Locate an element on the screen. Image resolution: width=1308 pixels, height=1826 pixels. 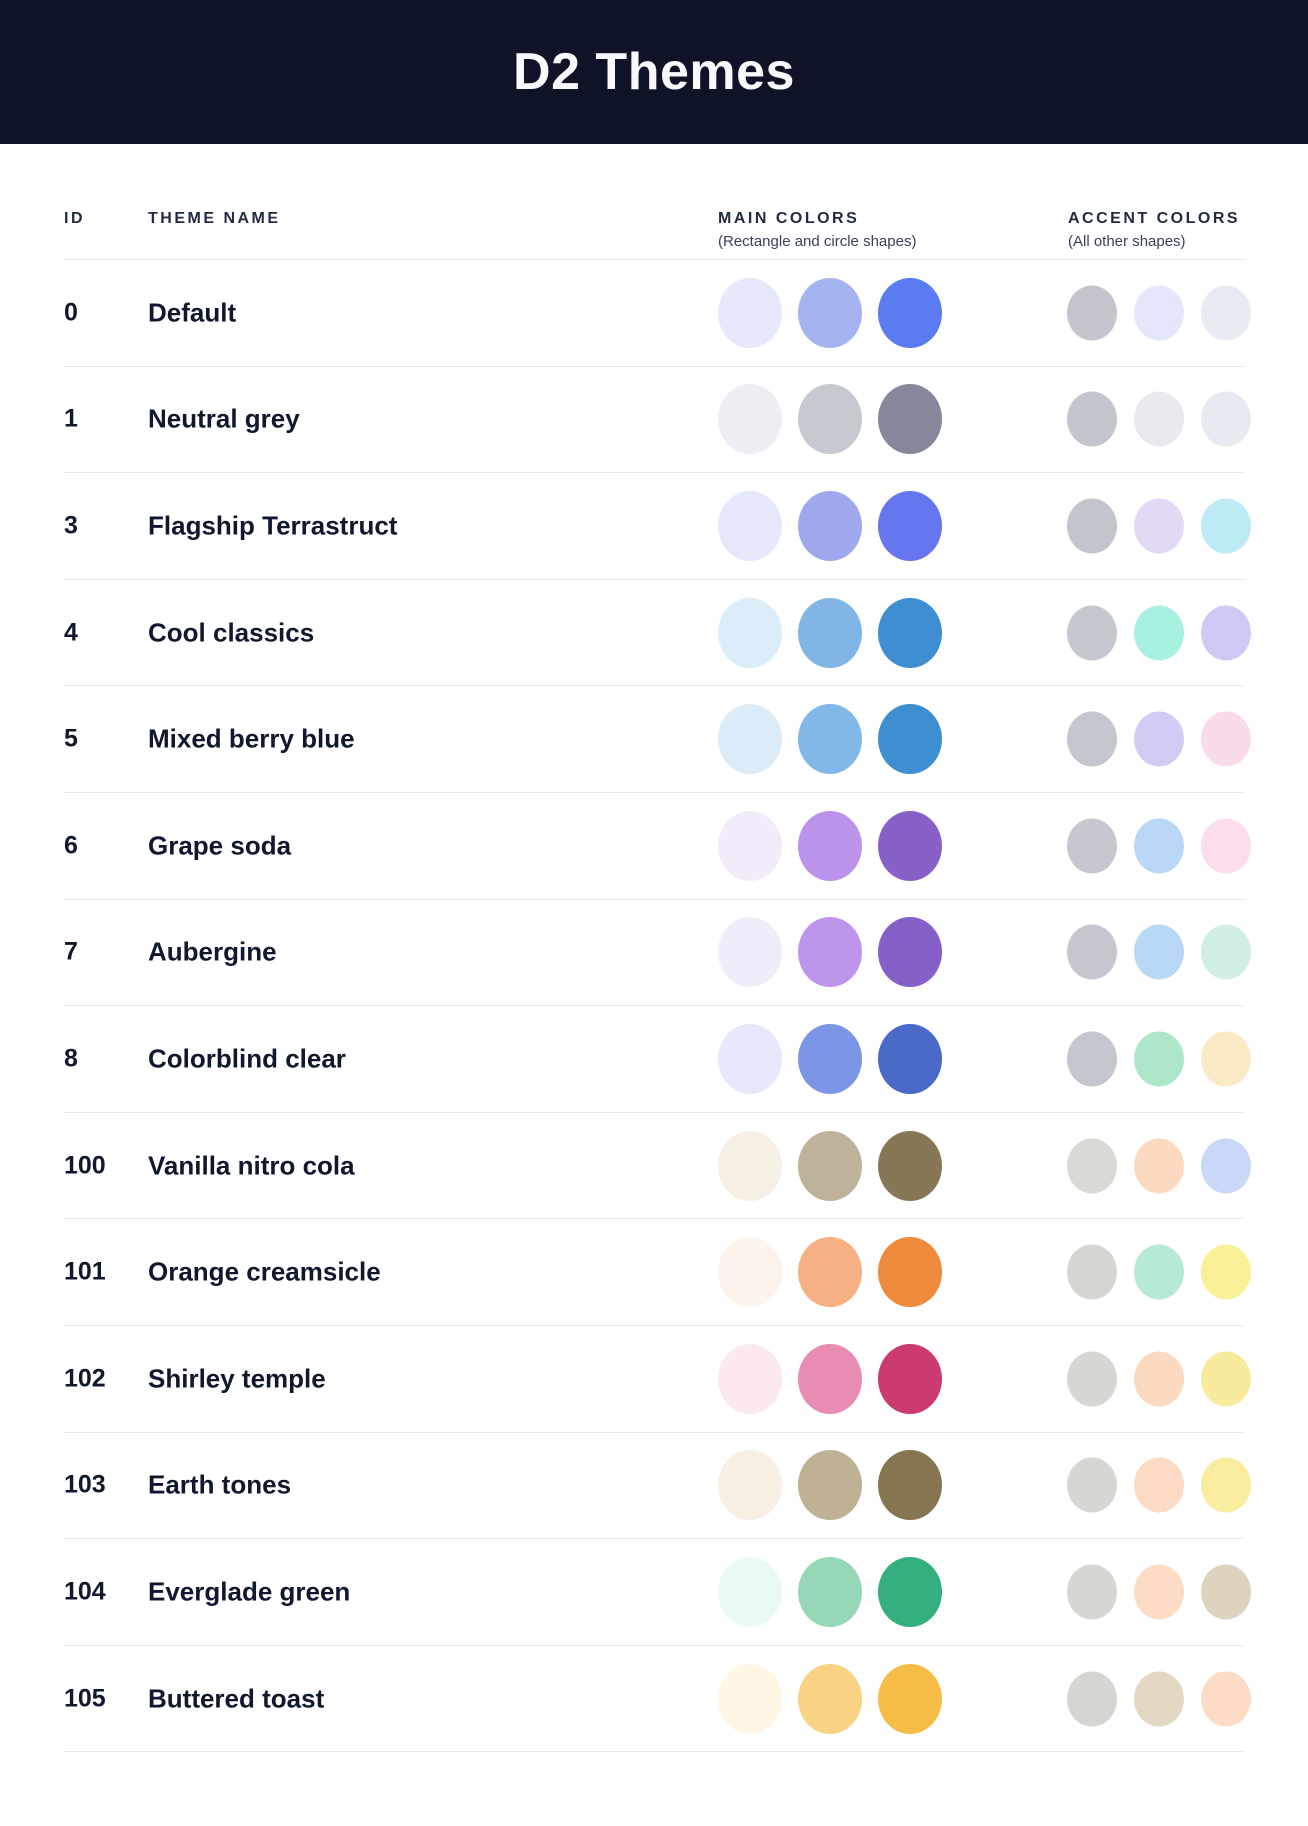
theme-id: 104 is located at coordinates (85, 1591).